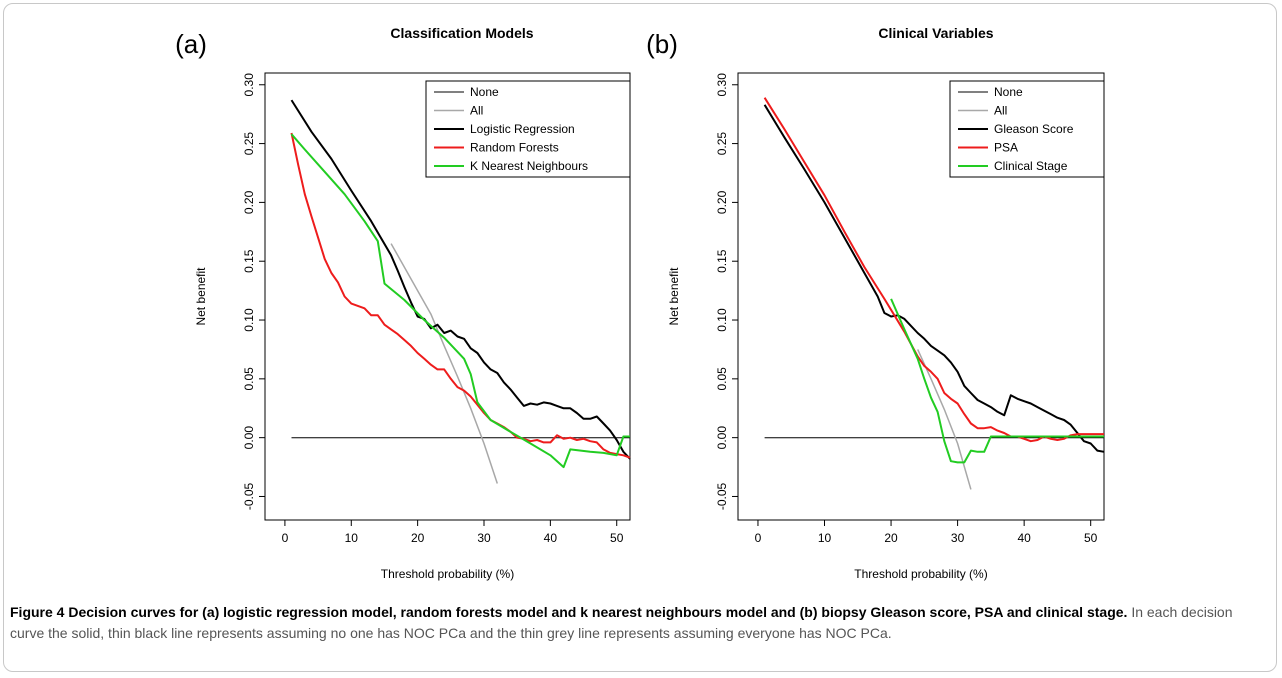 The height and width of the screenshot is (678, 1282). I want to click on legend-label: PSA, so click(1006, 148).